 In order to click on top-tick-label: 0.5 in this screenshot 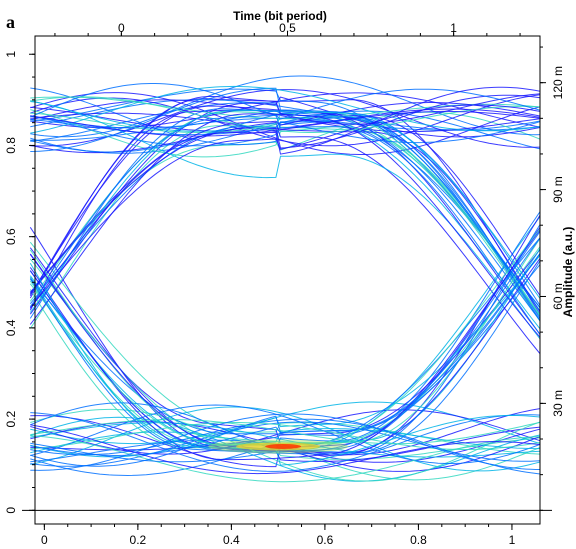, I will do `click(287, 28)`.